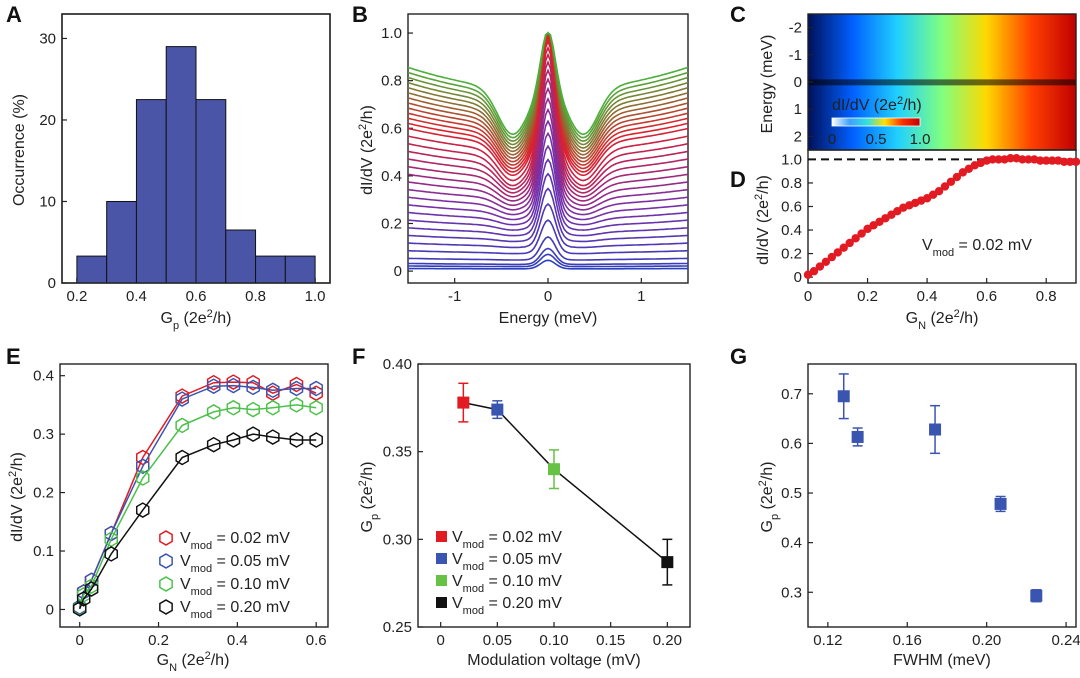 This screenshot has height=678, width=1080. What do you see at coordinates (235, 587) in the screenshot?
I see `legend-label: Vmod = 0.10 mV` at bounding box center [235, 587].